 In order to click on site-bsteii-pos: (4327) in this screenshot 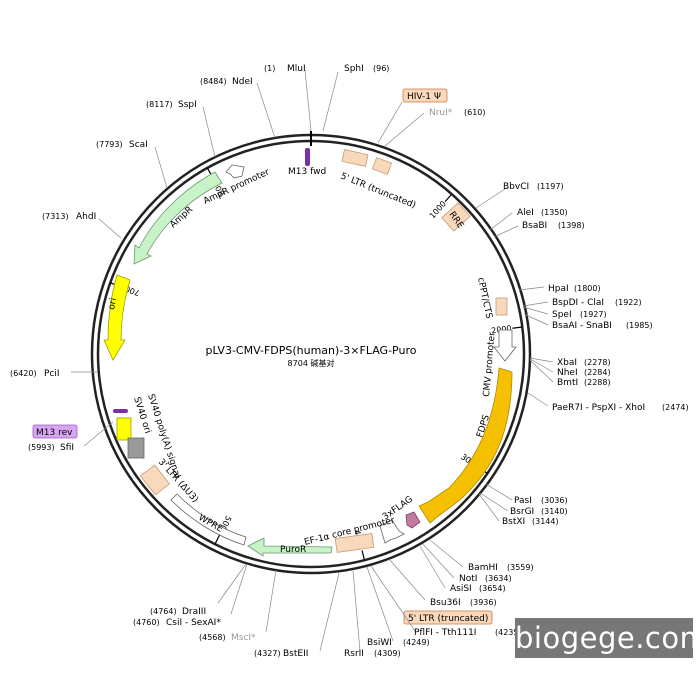, I will do `click(267, 653)`.